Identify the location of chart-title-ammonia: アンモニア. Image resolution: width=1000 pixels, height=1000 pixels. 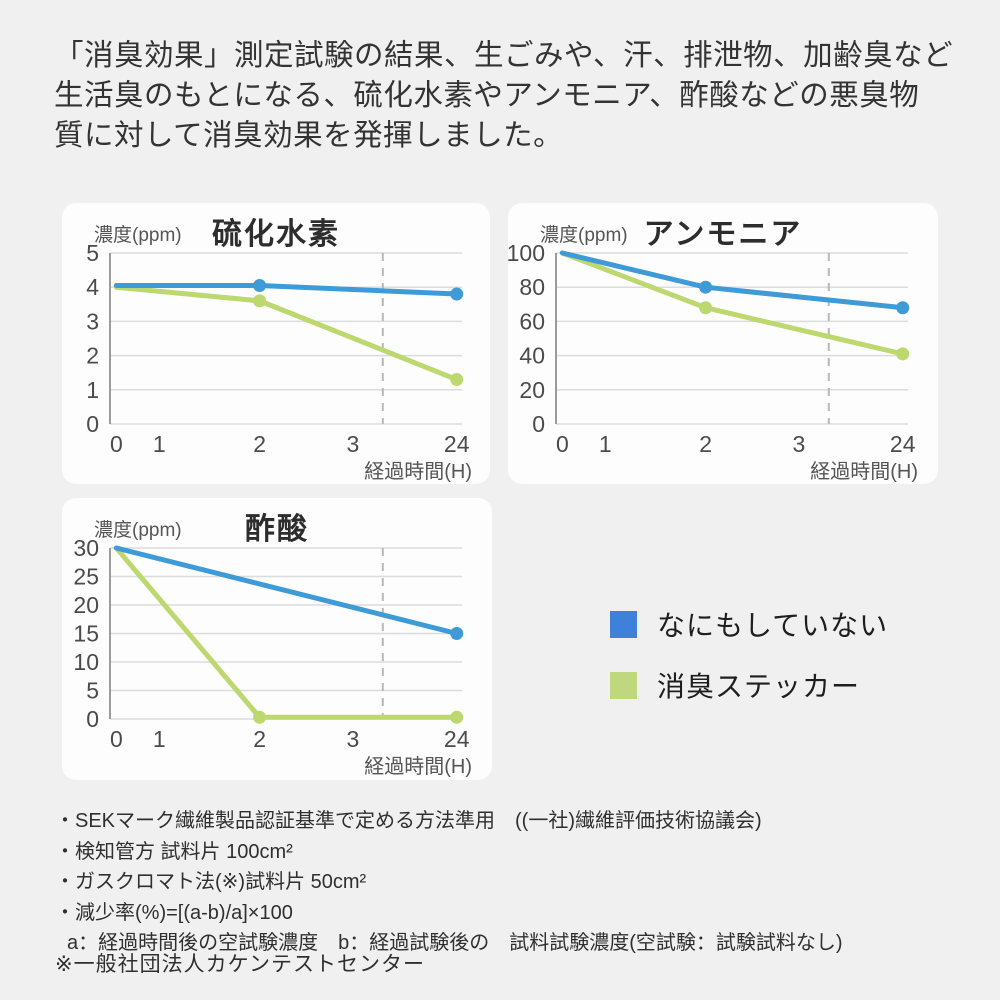
(723, 234).